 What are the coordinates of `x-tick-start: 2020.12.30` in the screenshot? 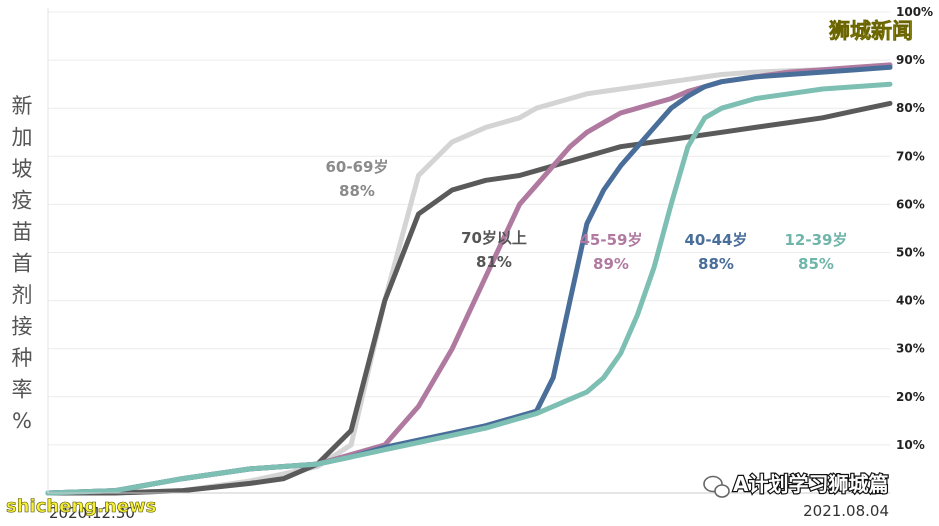 It's located at (92, 513).